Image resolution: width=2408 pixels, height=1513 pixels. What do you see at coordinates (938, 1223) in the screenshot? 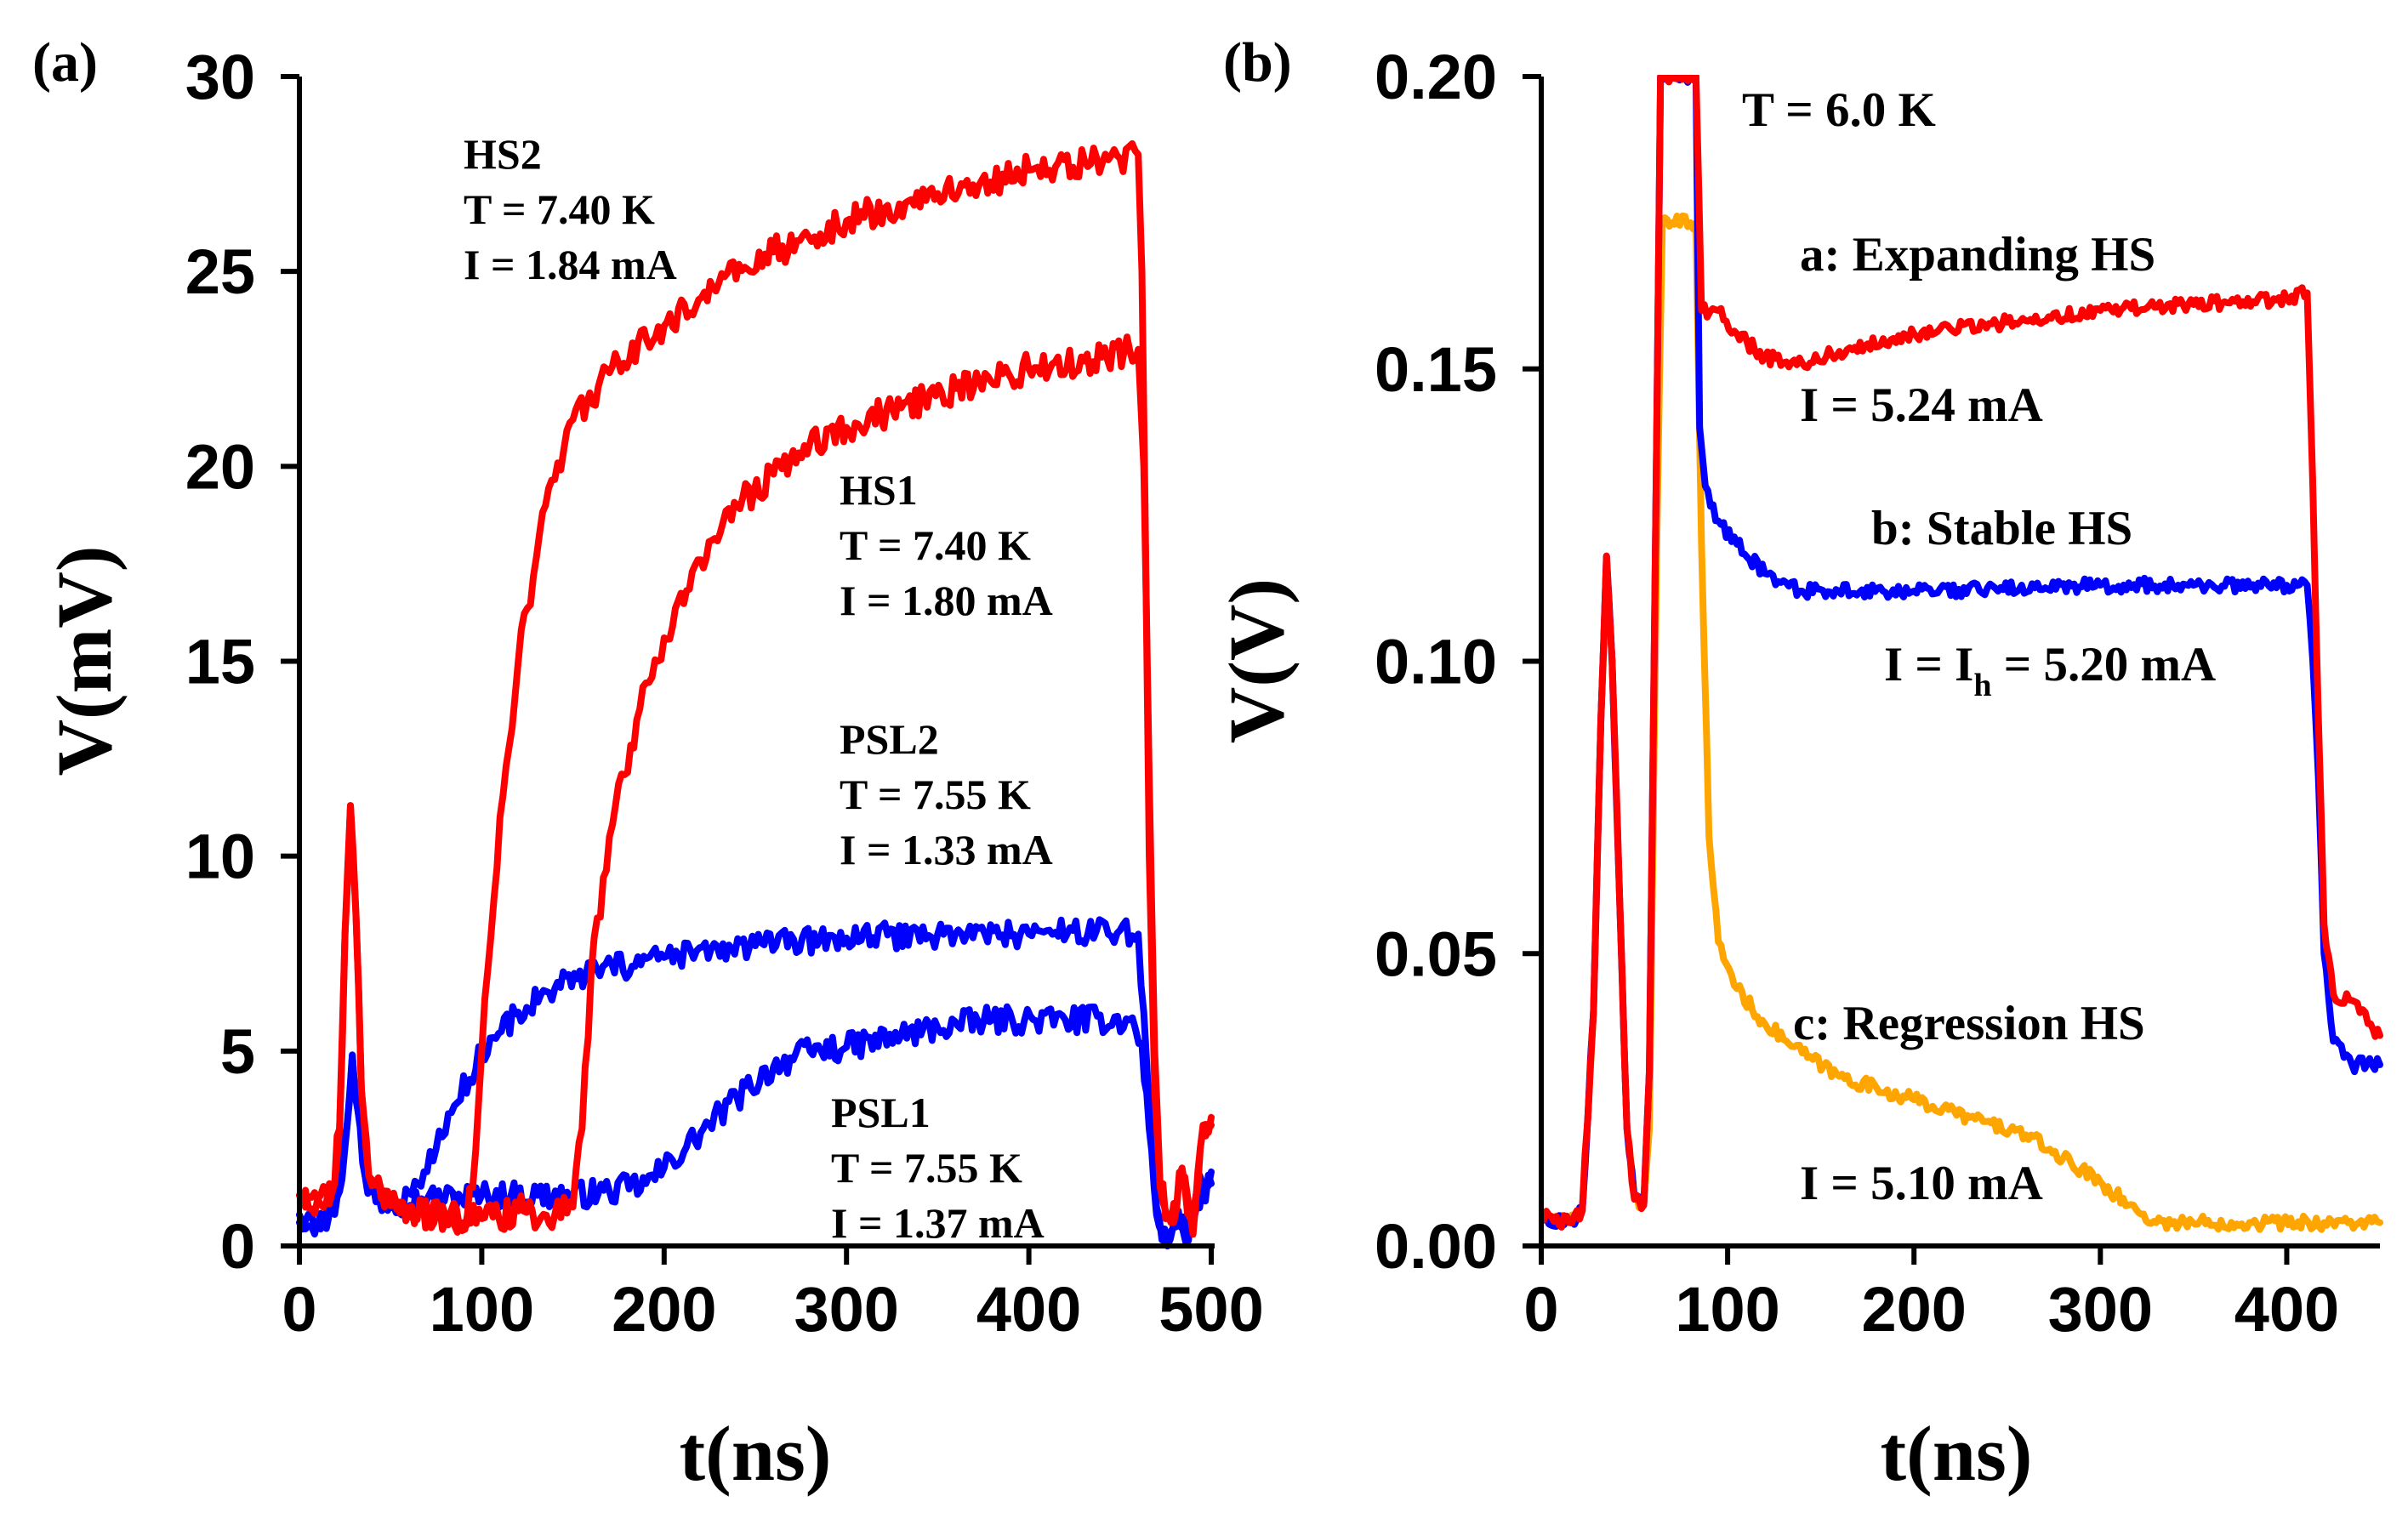
I see `annotation-psl1-line3: I = 1.37 mA` at bounding box center [938, 1223].